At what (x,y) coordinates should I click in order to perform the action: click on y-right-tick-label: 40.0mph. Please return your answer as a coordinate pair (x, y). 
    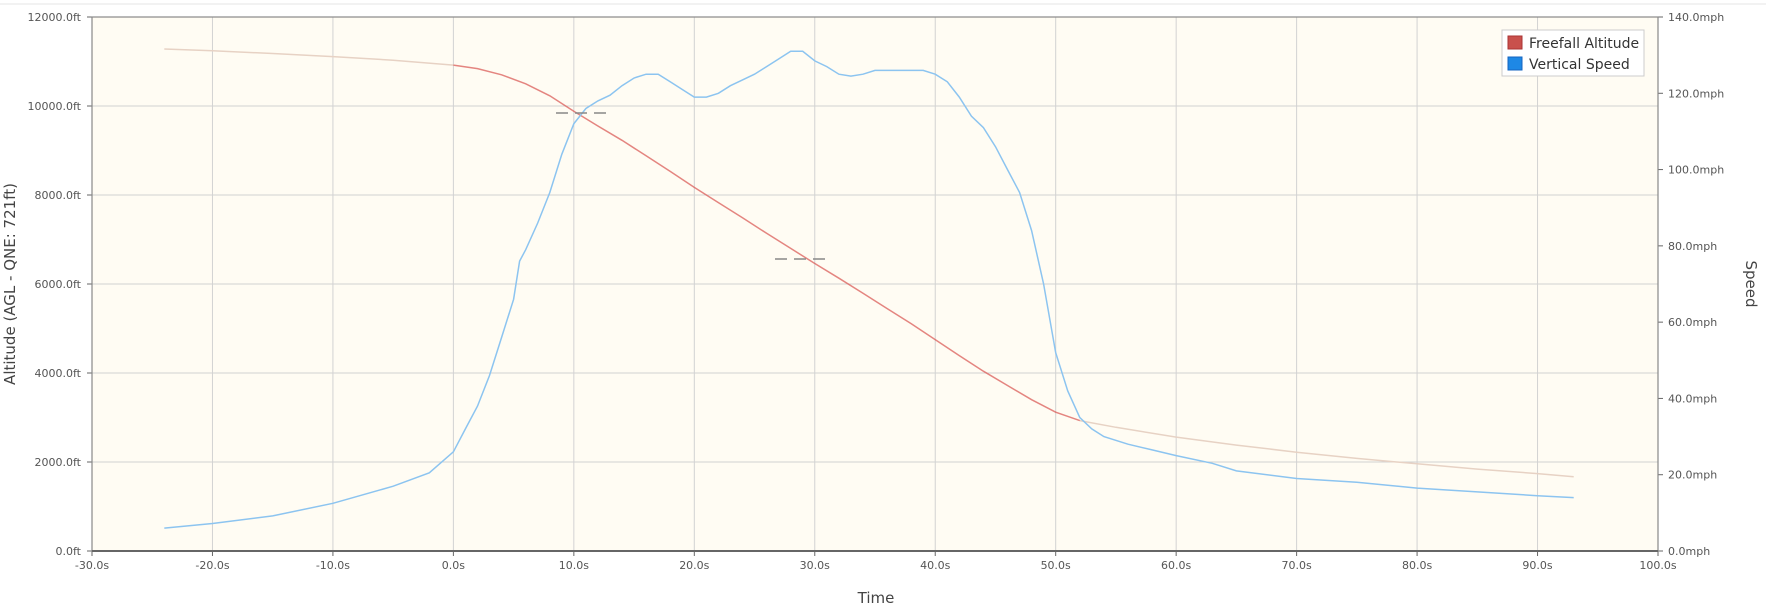
    Looking at the image, I should click on (1692, 398).